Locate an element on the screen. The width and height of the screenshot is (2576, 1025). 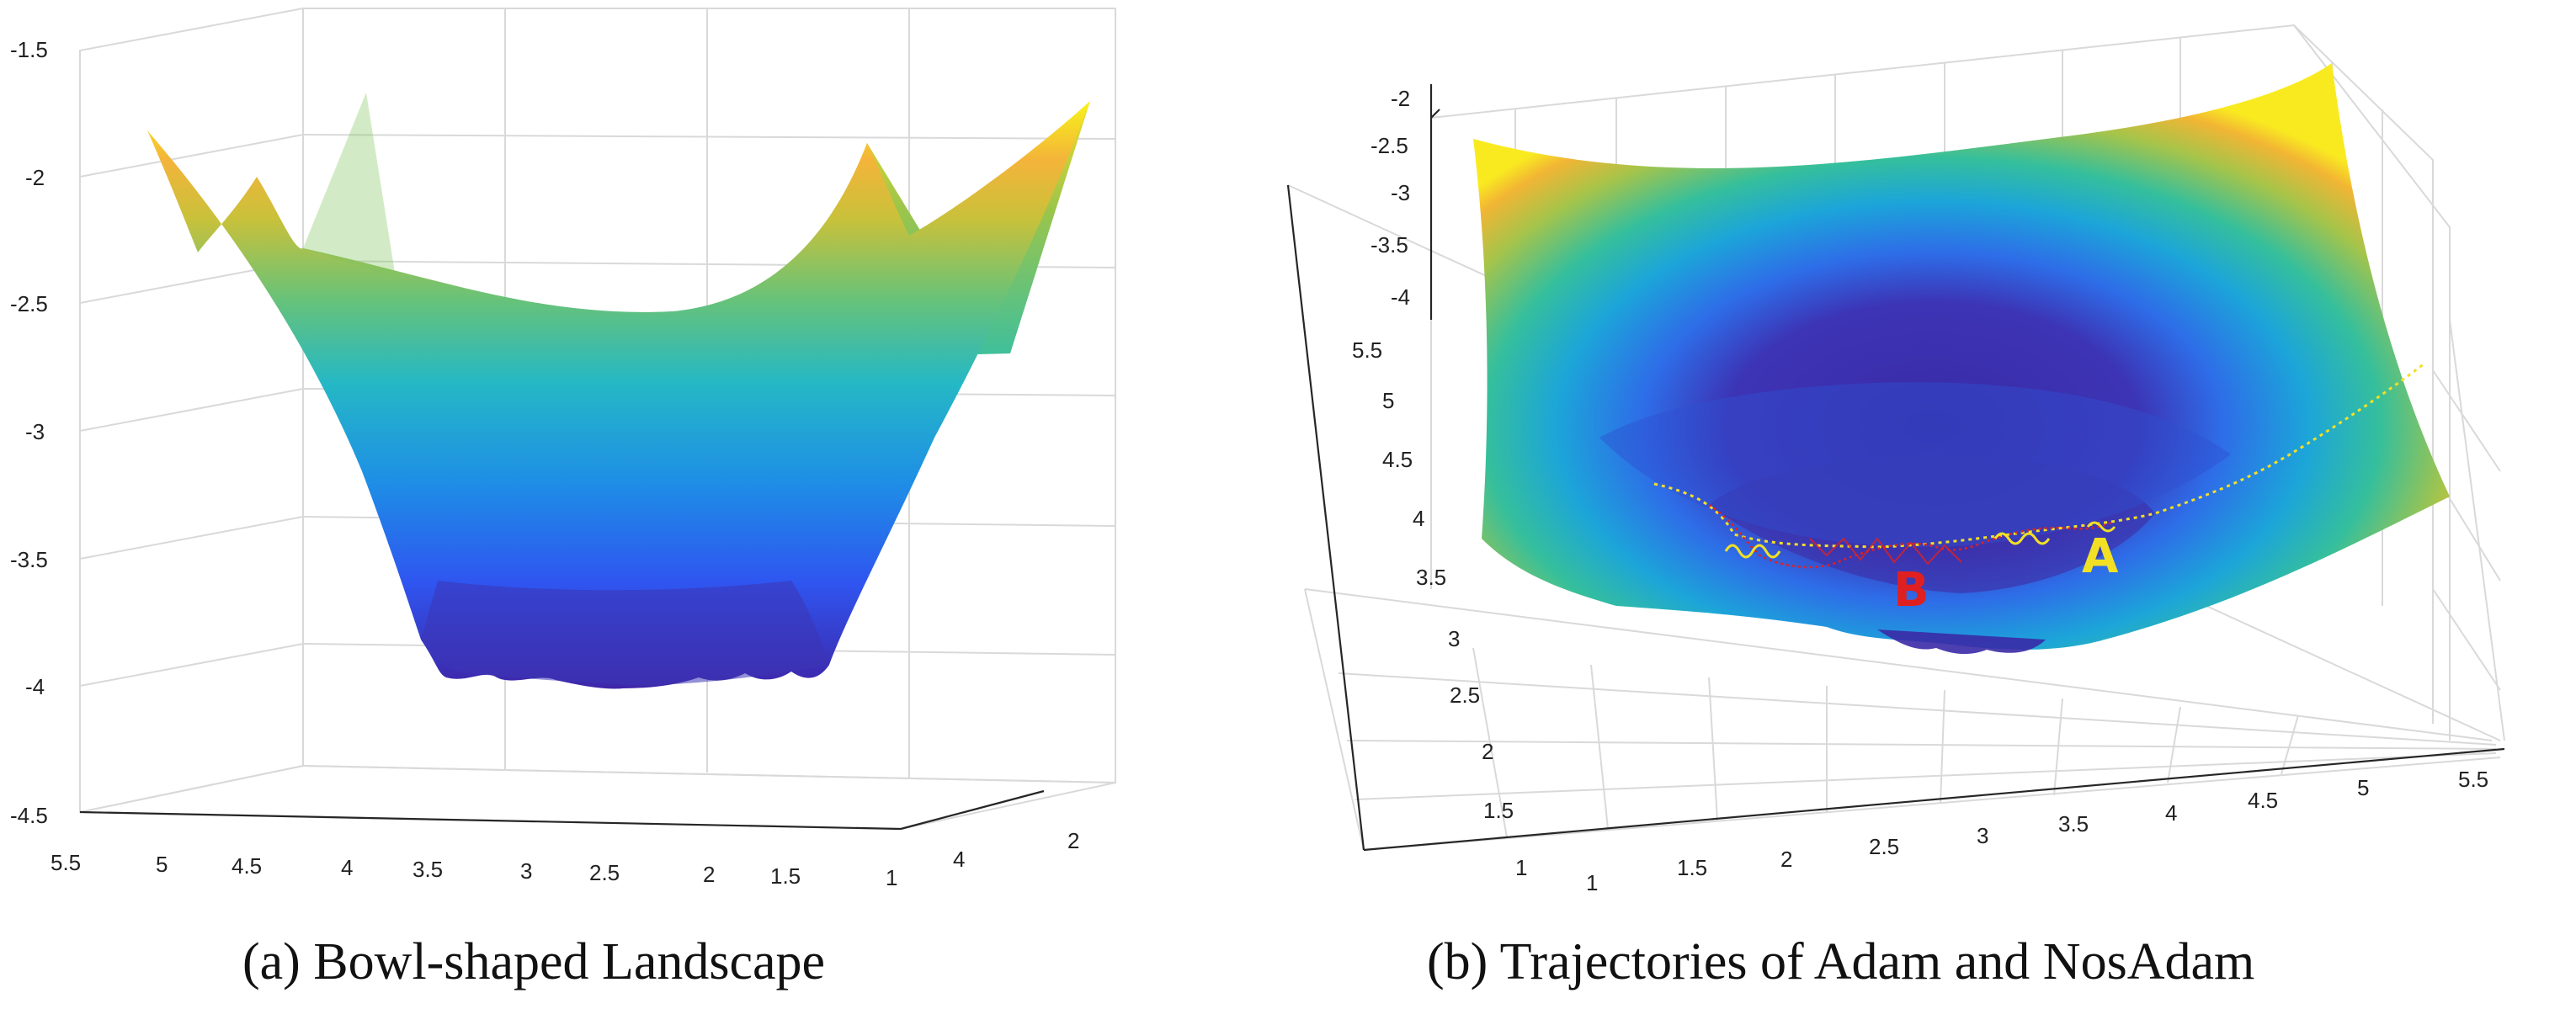
y-tick-label: 2.5 is located at coordinates (1465, 695).